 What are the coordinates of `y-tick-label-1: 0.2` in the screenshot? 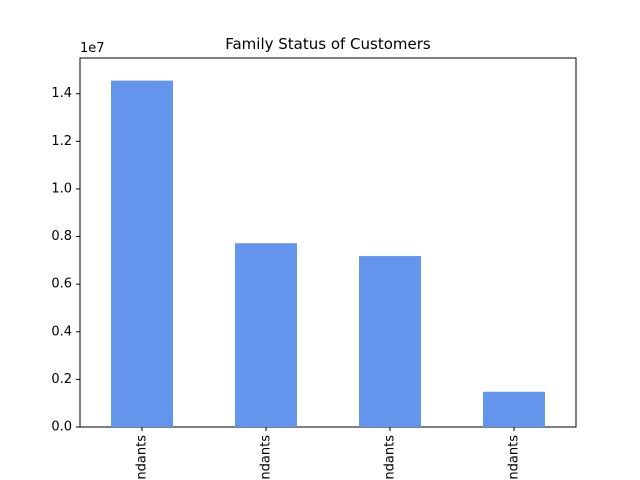 It's located at (61, 379).